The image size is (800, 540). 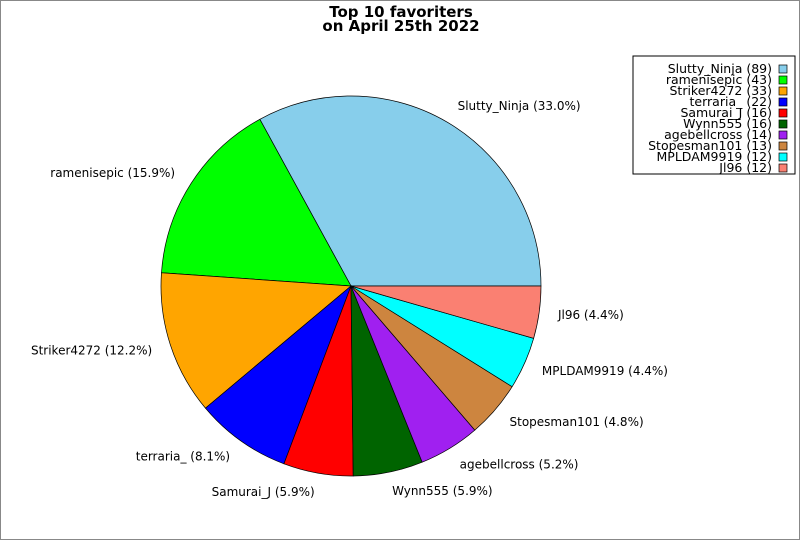 What do you see at coordinates (400, 26) in the screenshot?
I see `chart-title-line-2: on April 25th 2022` at bounding box center [400, 26].